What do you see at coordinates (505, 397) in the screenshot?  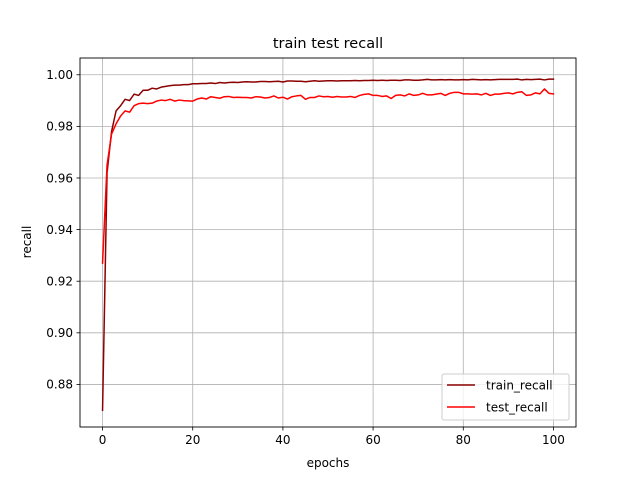 I see `legend: train_recall test_recall` at bounding box center [505, 397].